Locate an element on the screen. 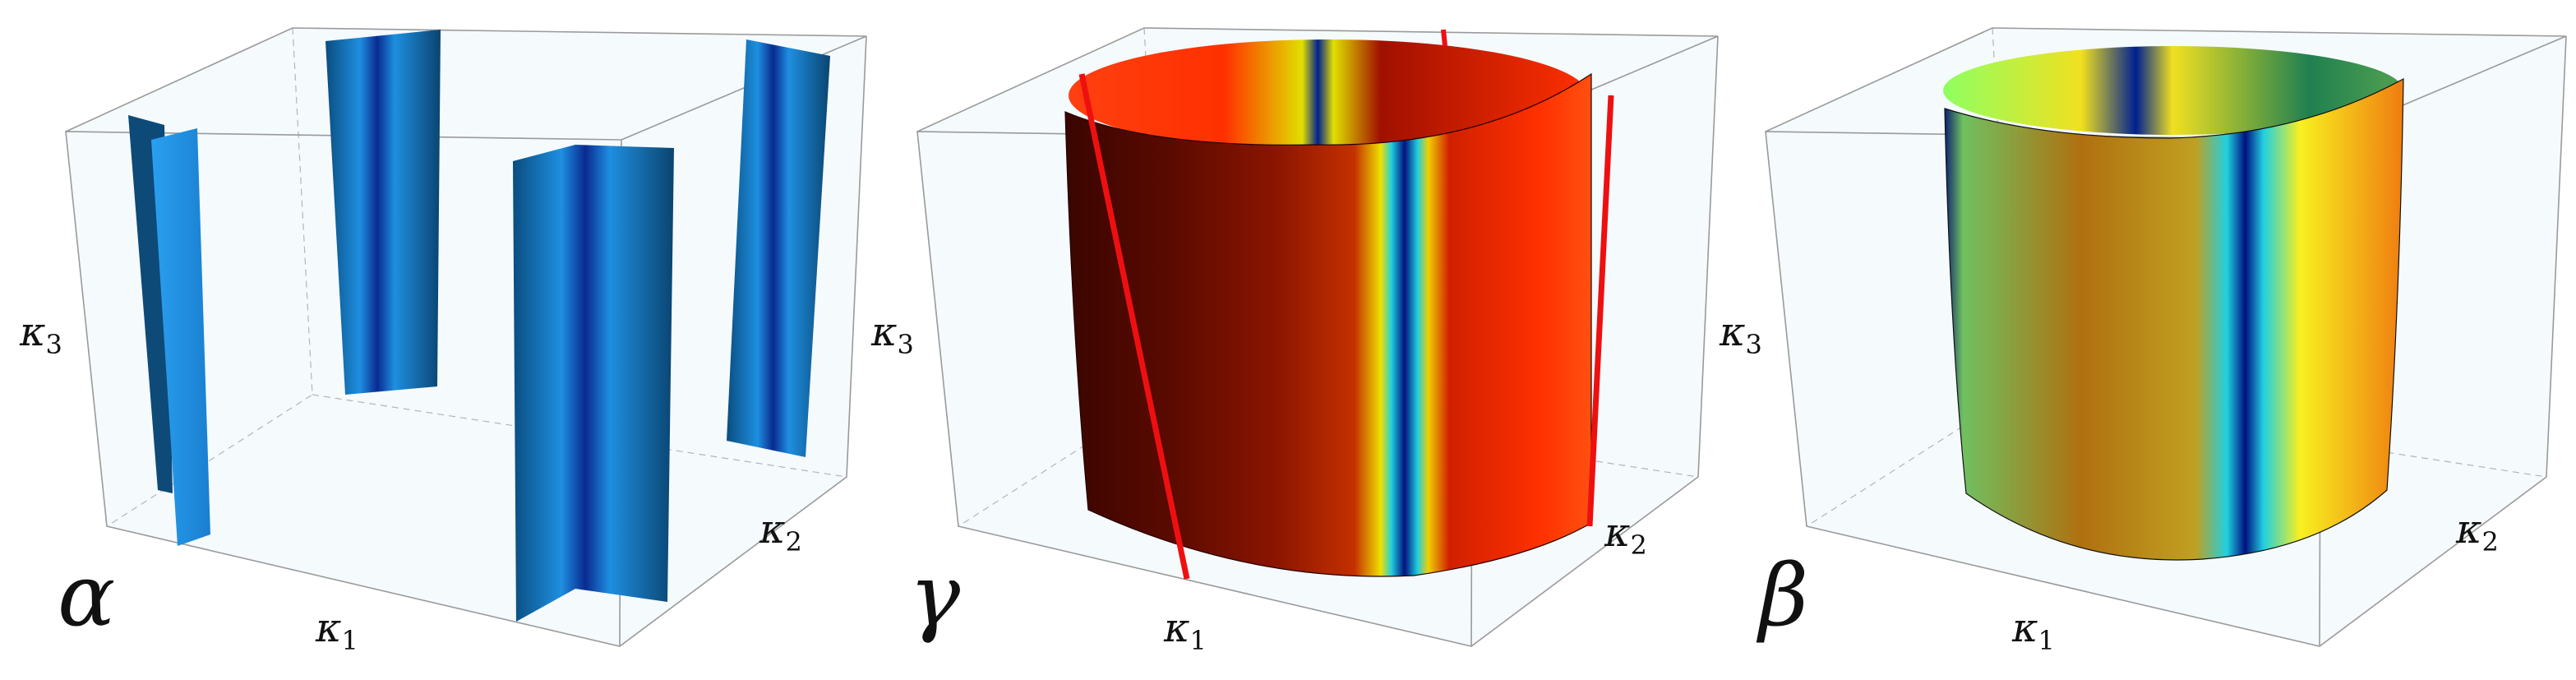 Image resolution: width=2576 pixels, height=680 pixels. surface-beta is located at coordinates (2173, 303).